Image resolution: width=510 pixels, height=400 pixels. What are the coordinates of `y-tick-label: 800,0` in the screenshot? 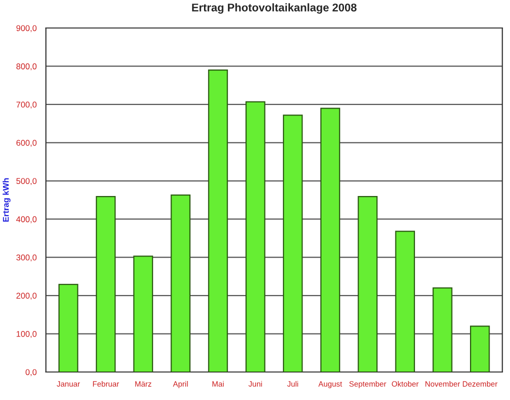 It's located at (26, 66).